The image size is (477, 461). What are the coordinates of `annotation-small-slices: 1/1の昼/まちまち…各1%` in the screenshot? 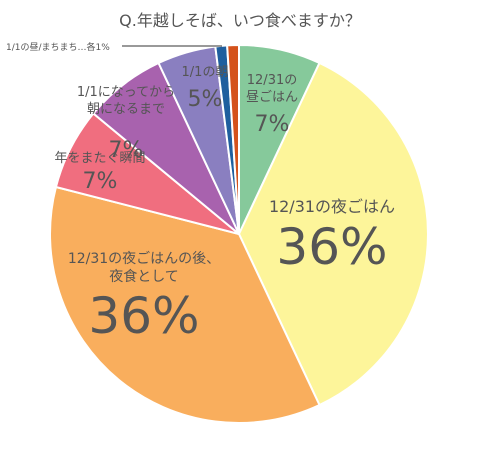 It's located at (58, 47).